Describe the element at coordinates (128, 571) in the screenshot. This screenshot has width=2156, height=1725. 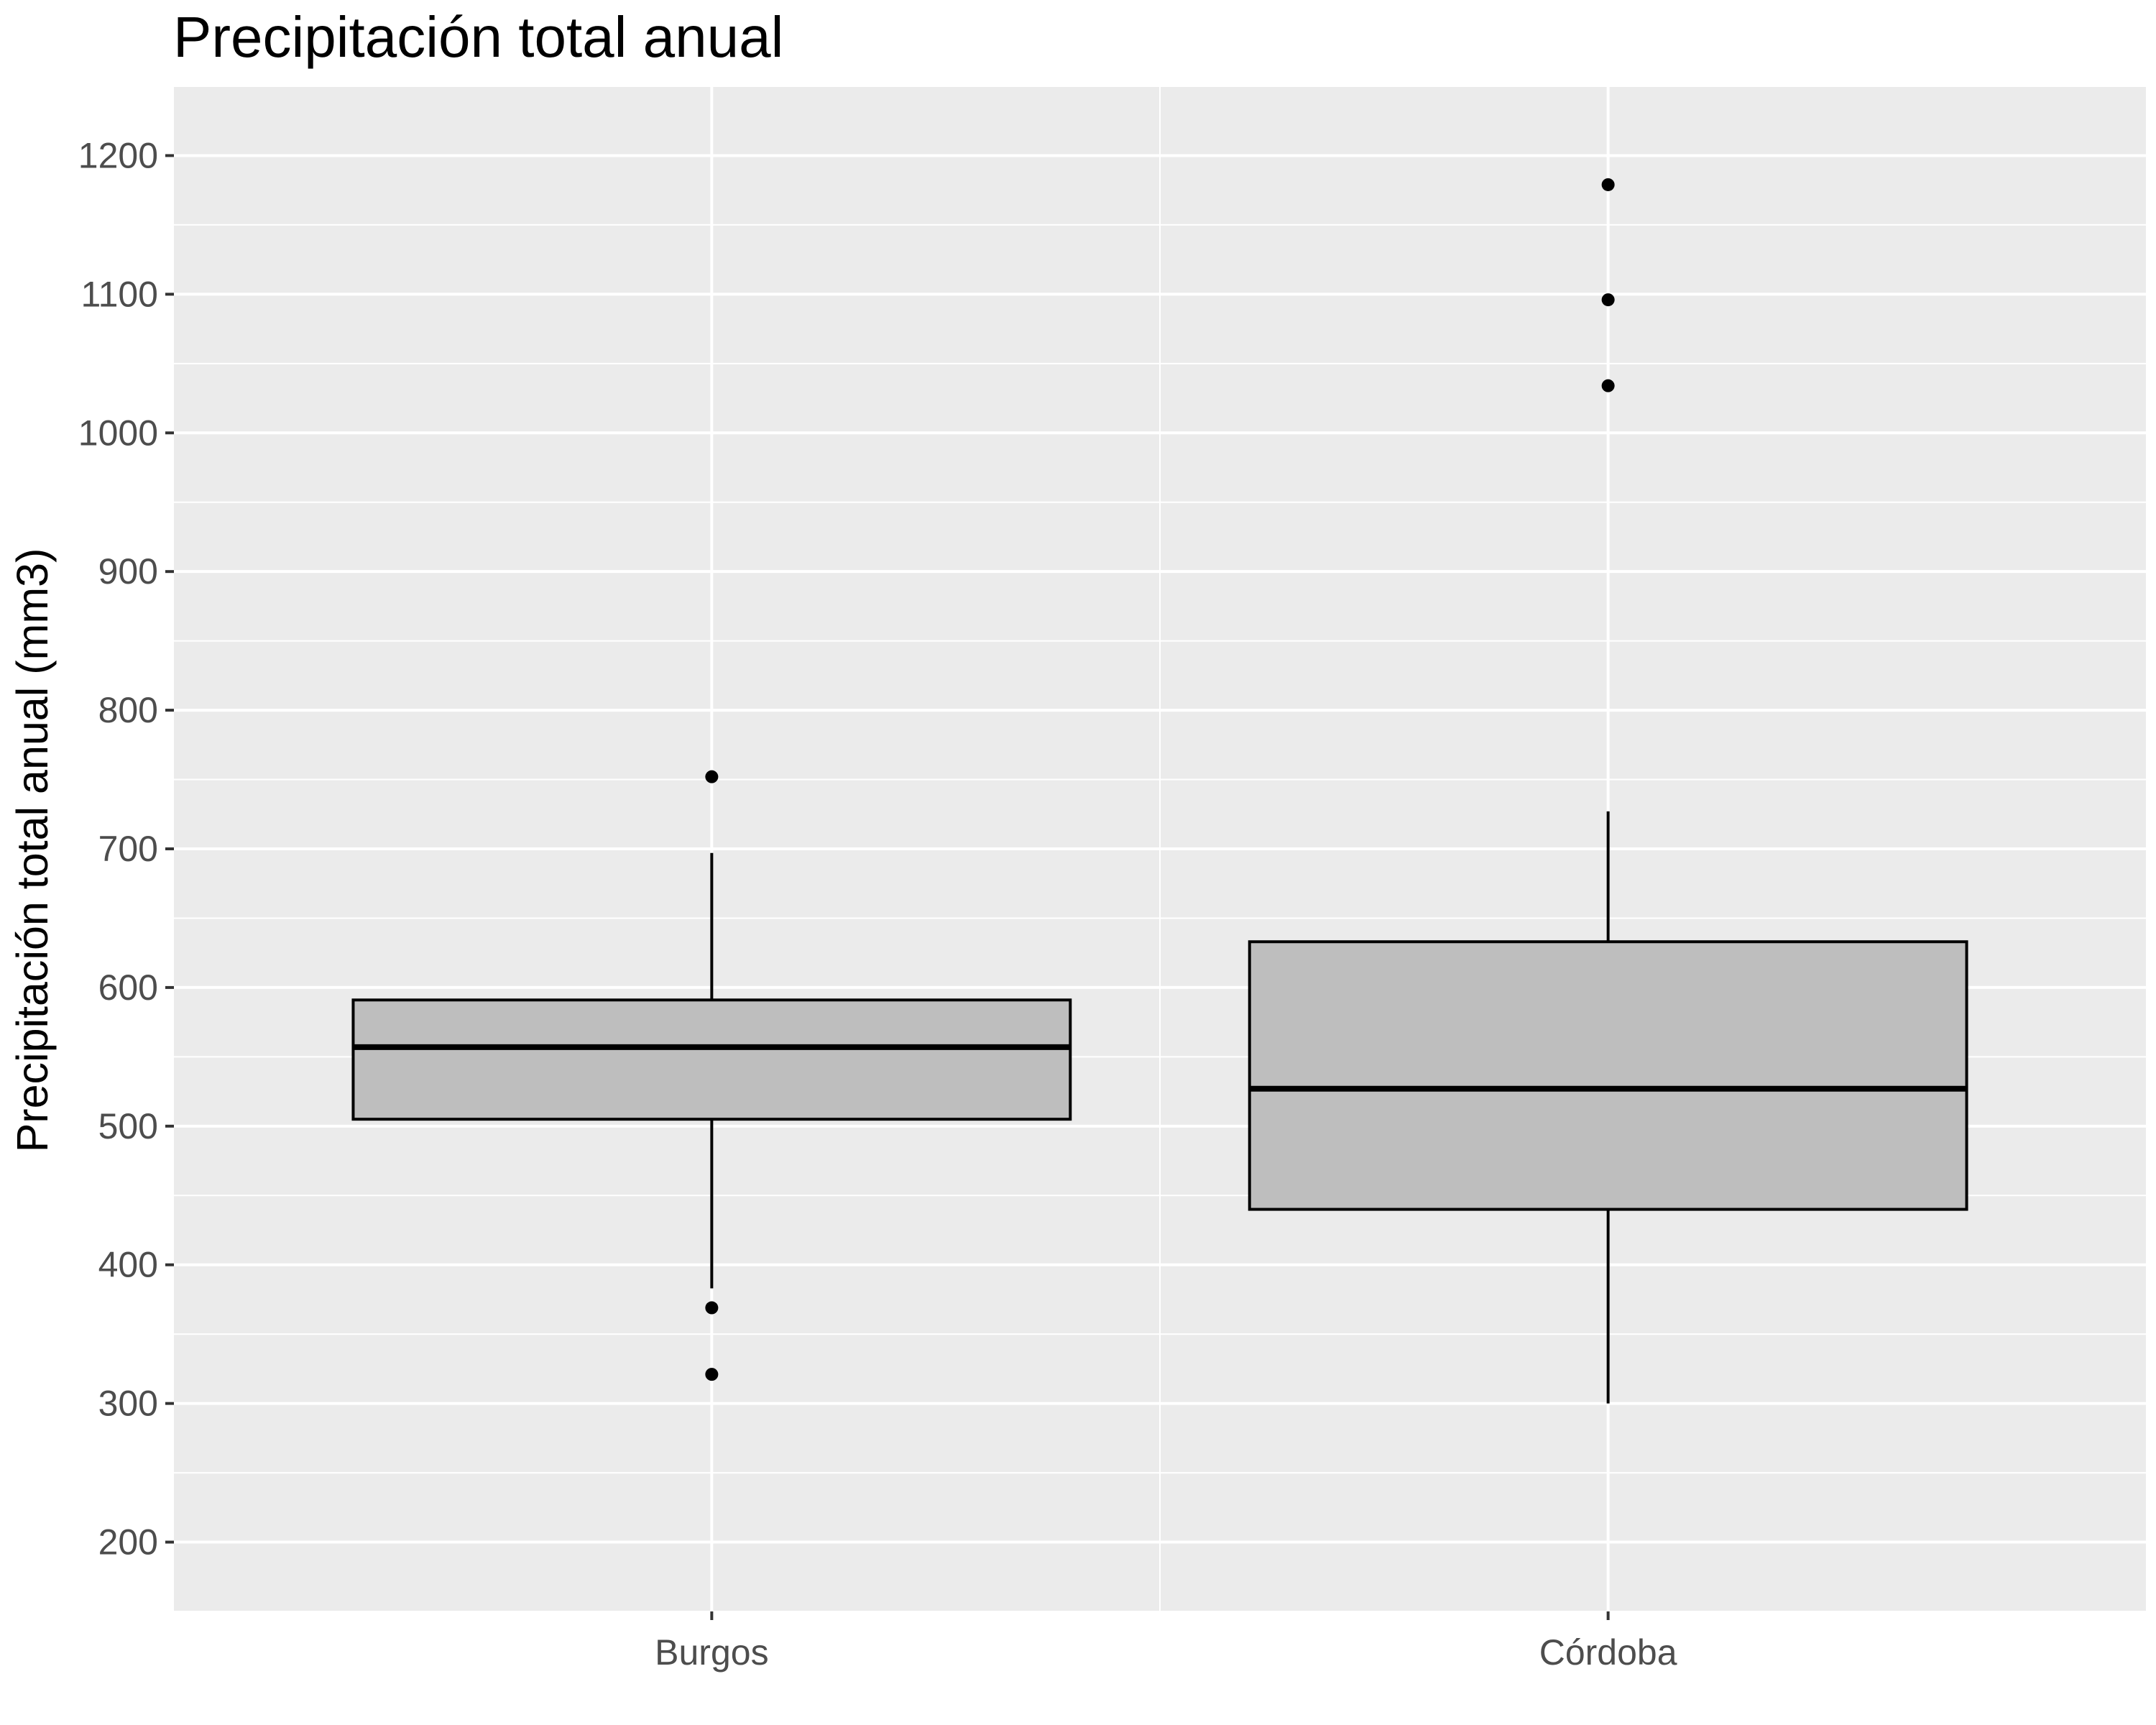
I see `y-tick-label: 900` at that location.